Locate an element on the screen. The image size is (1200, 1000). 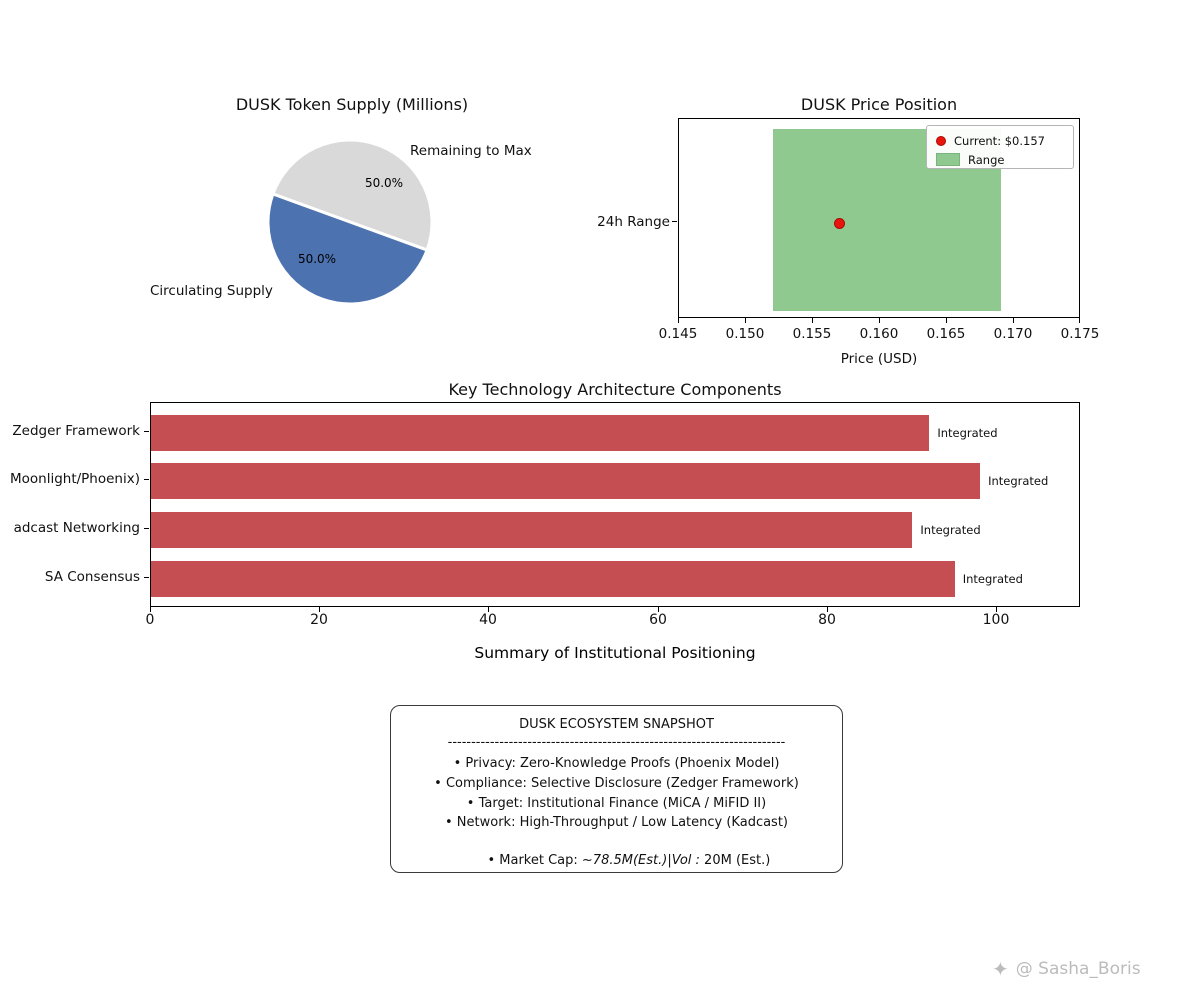
marketcap-suffix: 20M (Est.) is located at coordinates (735, 860).